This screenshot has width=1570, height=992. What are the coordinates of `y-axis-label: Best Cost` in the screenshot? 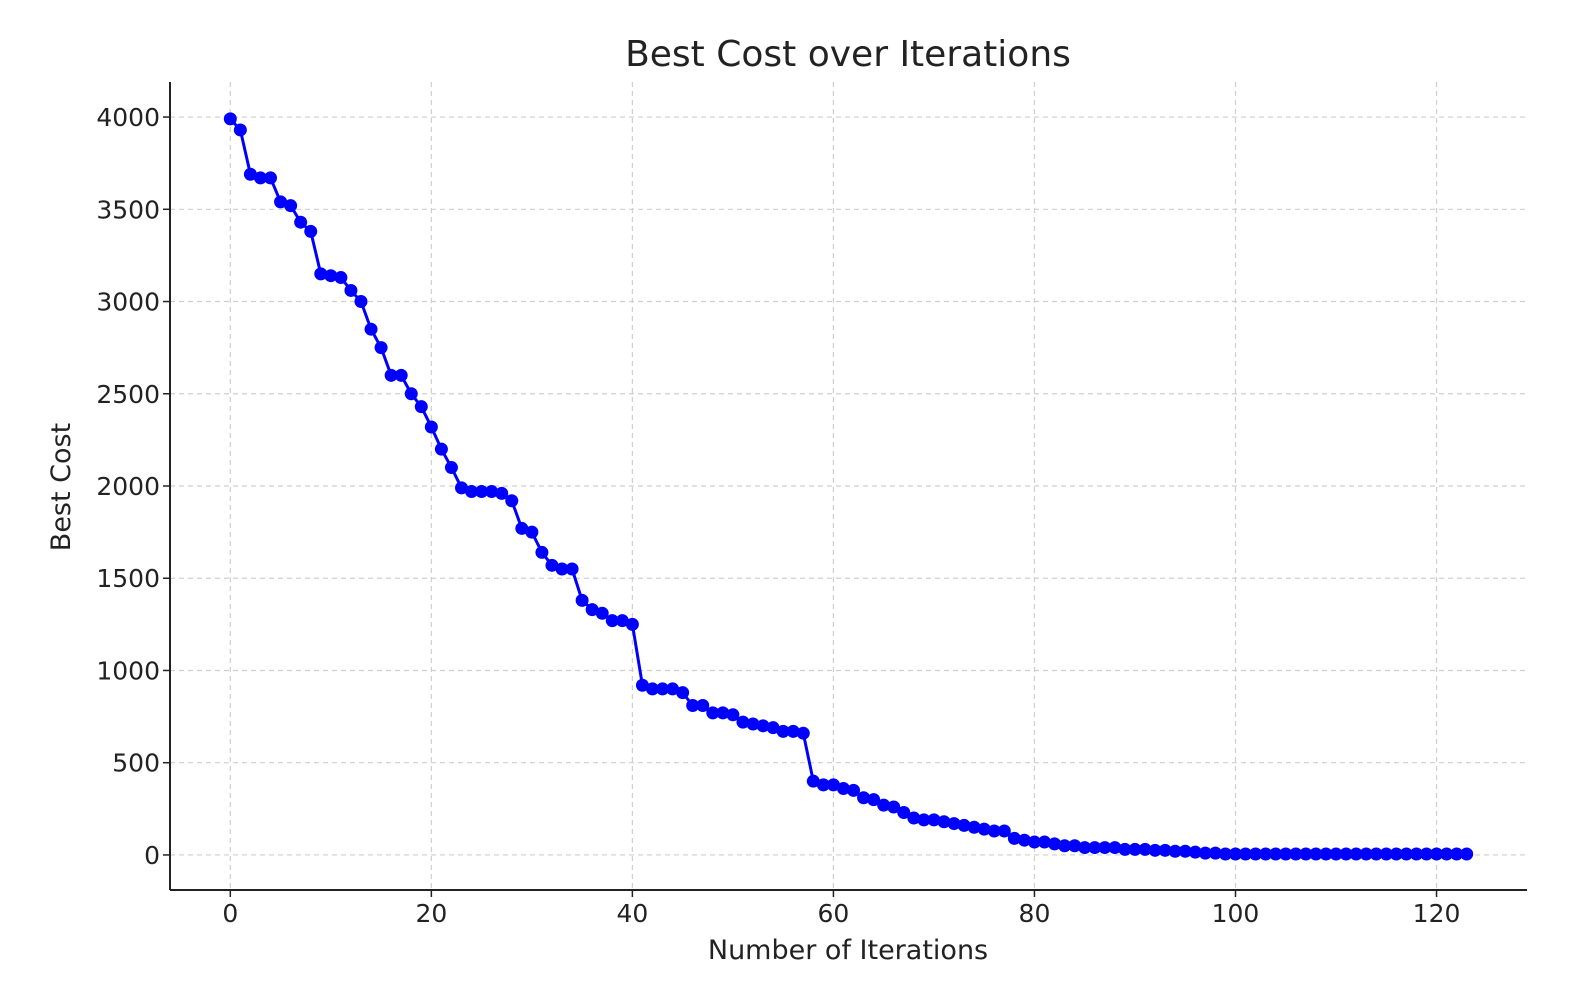 It's located at (61, 487).